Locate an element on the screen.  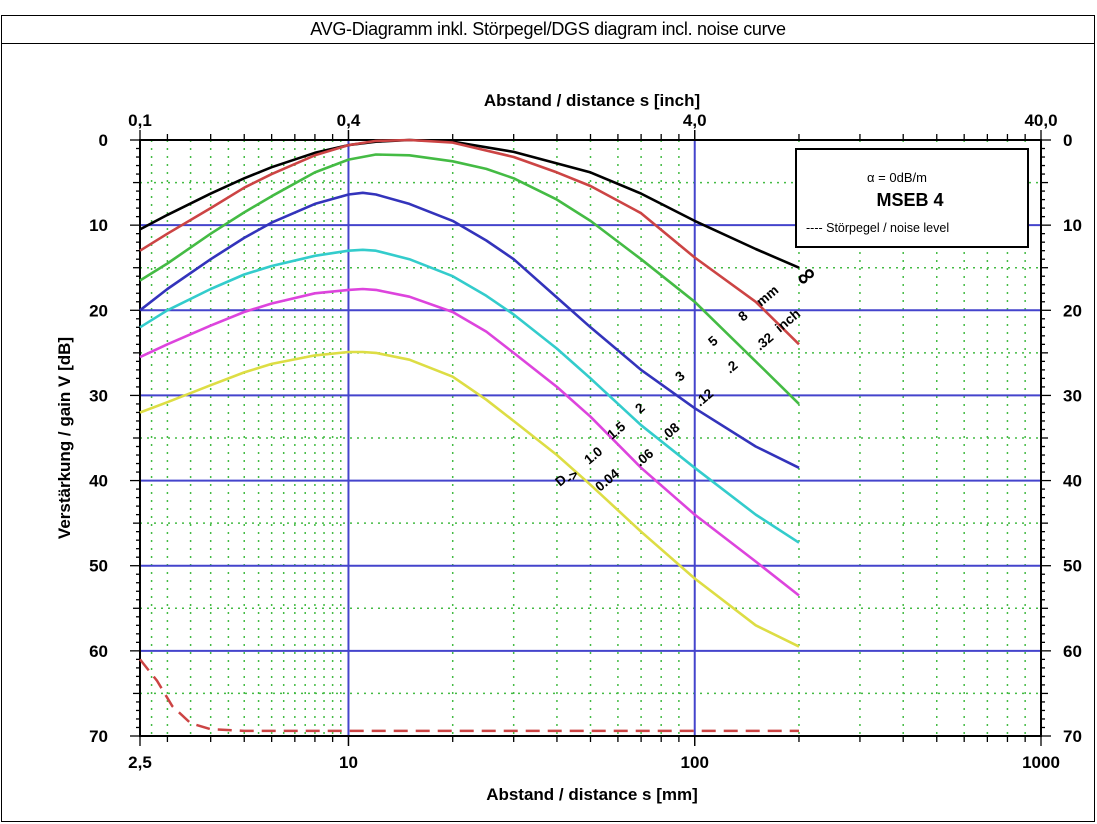
label-inch-6: .32 is located at coordinates (764, 342).